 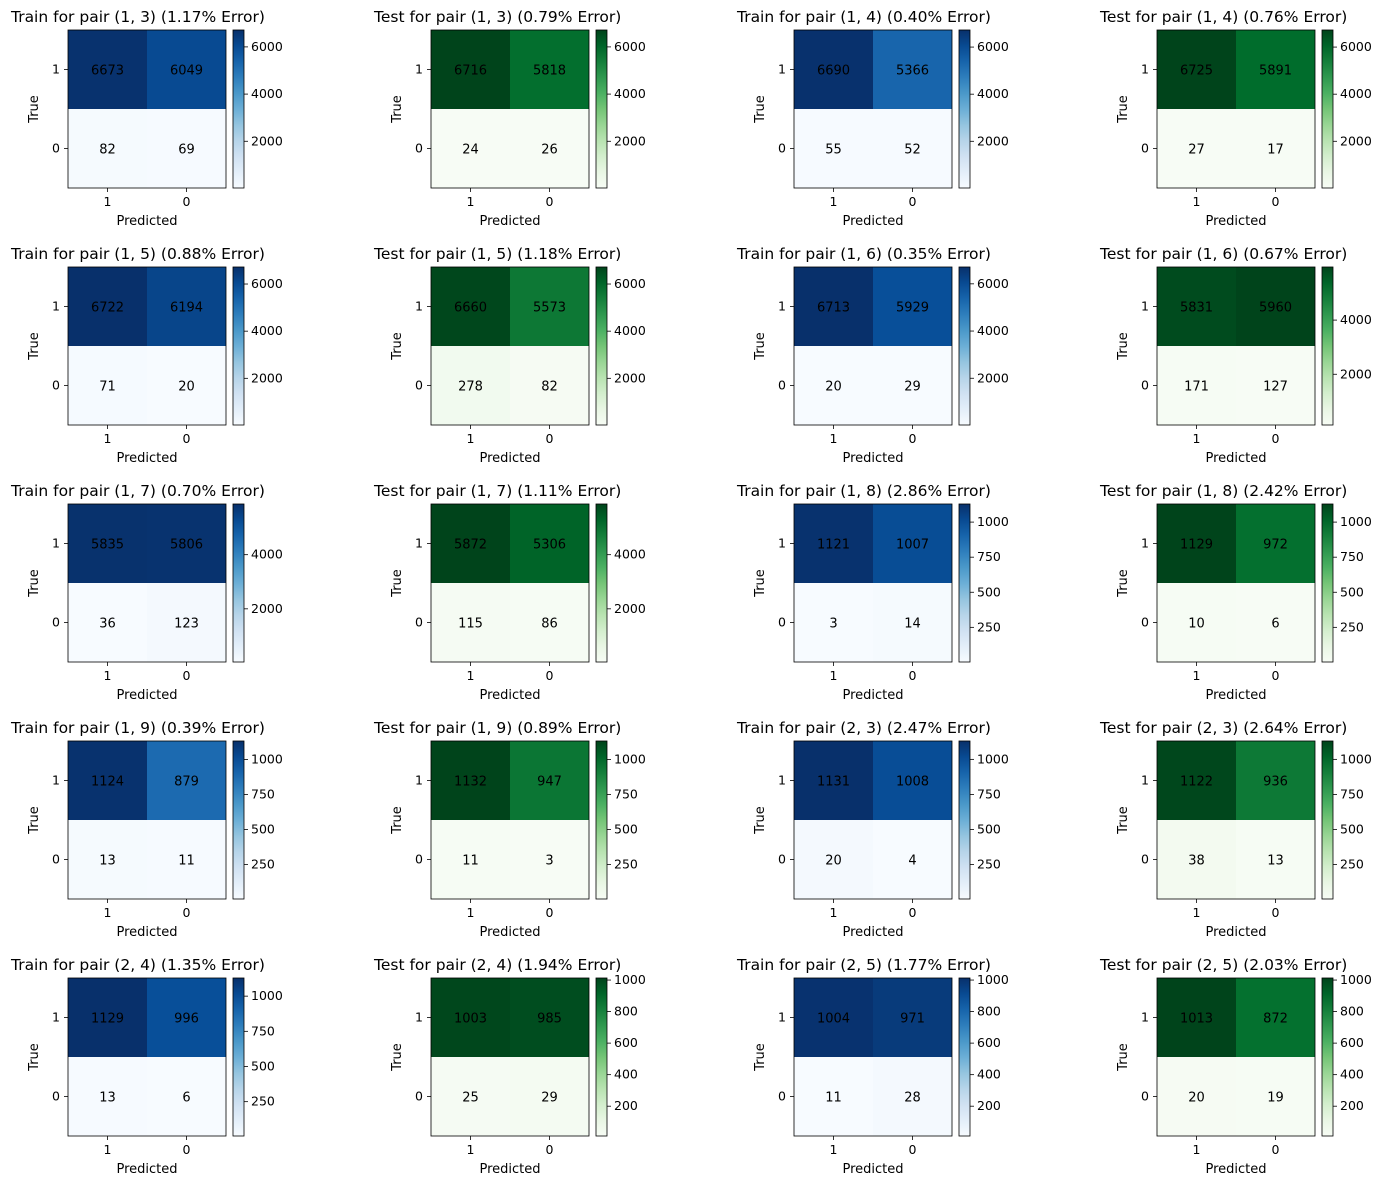 What do you see at coordinates (107, 71) in the screenshot?
I see `cell-value-label: 6673` at bounding box center [107, 71].